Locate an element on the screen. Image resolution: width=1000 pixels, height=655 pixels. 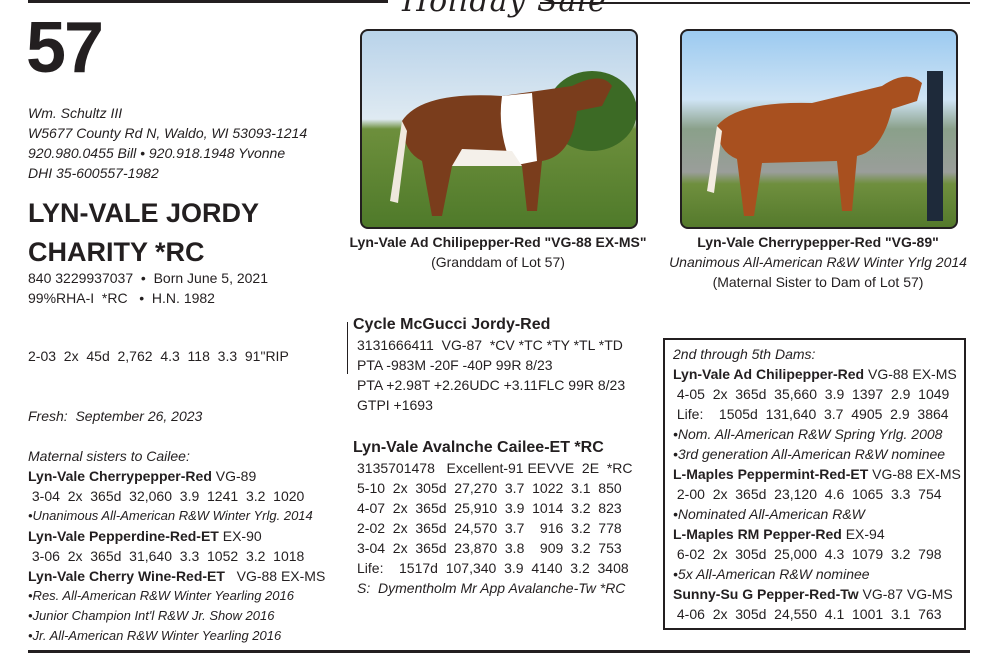
top-rule-right is located at coordinates (755, 3).